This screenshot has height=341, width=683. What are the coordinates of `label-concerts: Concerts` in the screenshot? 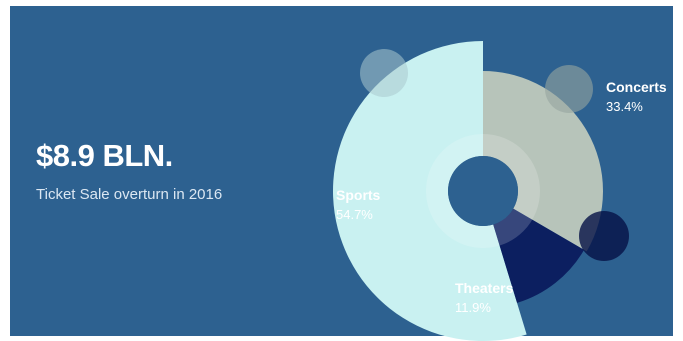 It's located at (636, 87).